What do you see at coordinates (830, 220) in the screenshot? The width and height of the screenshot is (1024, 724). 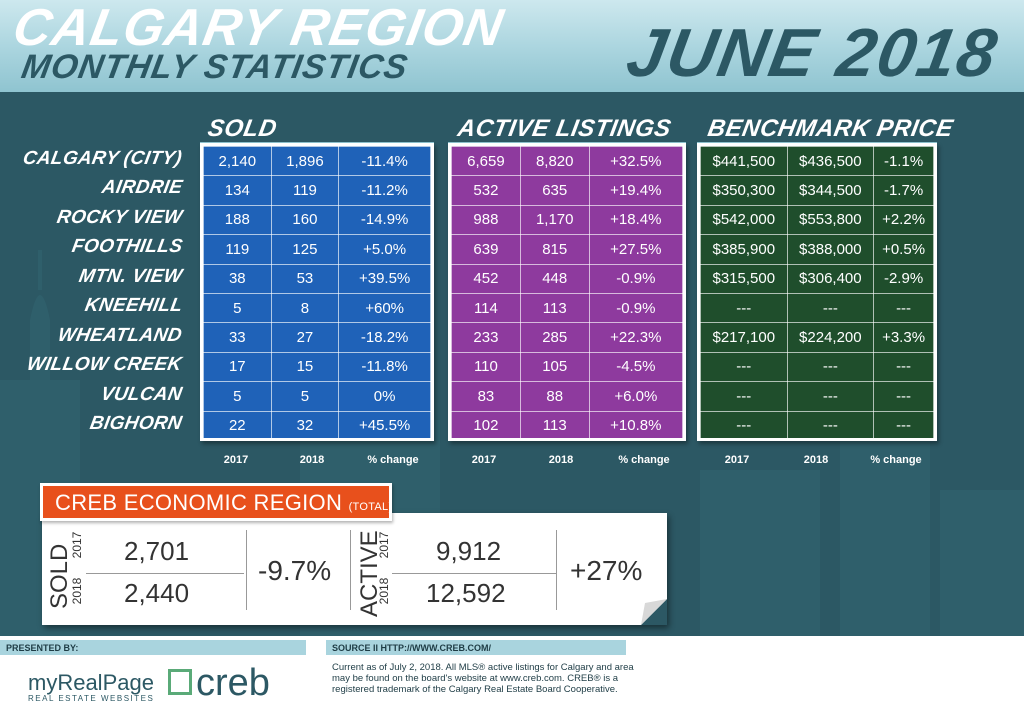 I see `table-cell: $553,800` at bounding box center [830, 220].